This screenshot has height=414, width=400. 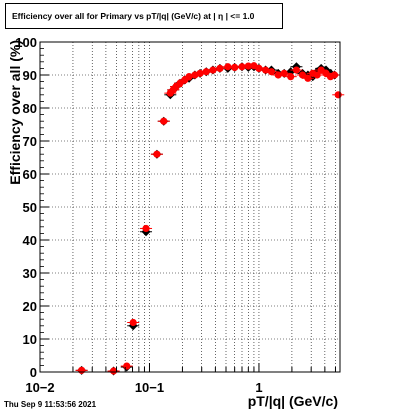 I want to click on y-tick-label: 60, so click(x=30, y=174).